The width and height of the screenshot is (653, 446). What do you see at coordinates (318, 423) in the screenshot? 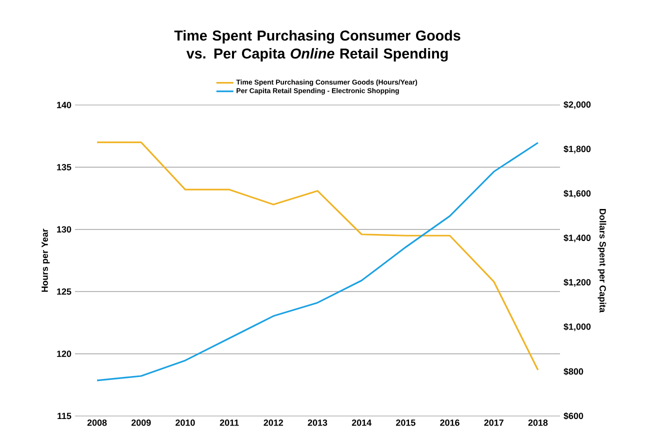
I see `x-tick-label: 2013` at bounding box center [318, 423].